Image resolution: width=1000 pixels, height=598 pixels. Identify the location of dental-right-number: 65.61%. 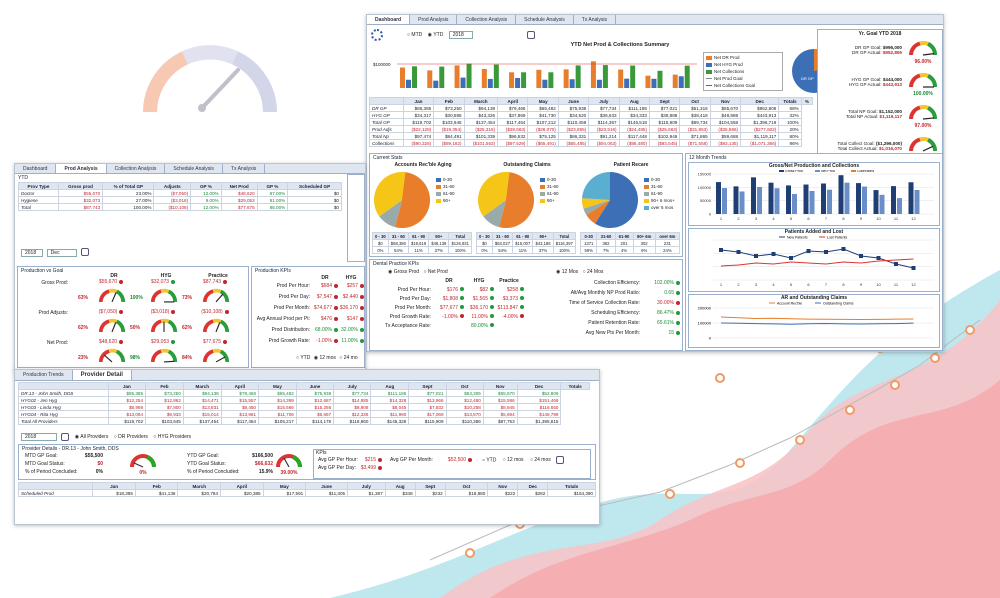
(665, 323).